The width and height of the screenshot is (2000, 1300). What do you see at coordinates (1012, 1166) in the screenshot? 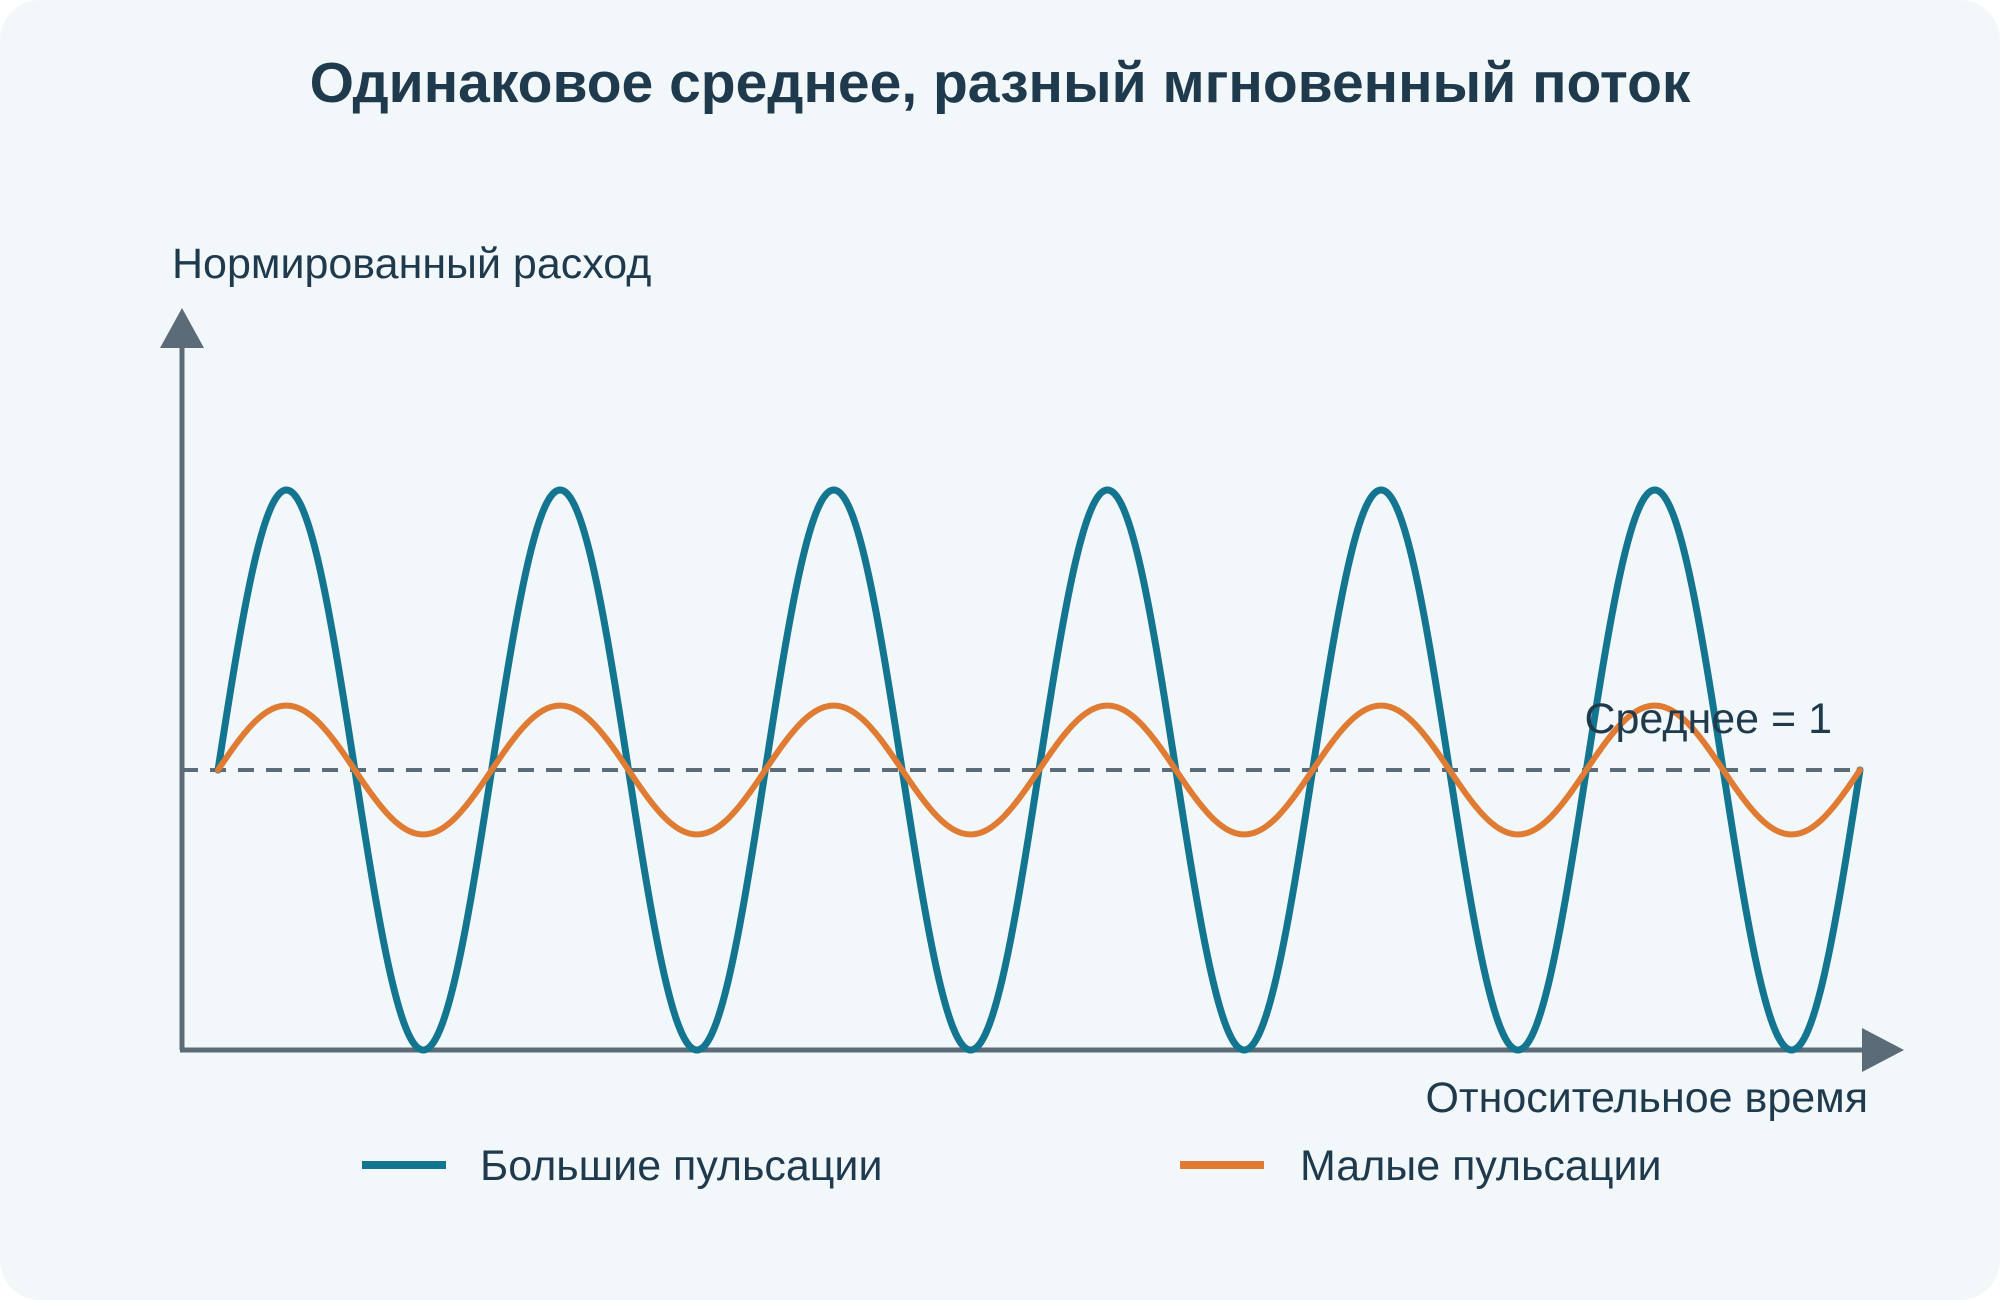
I see `legend: Большие пульсации Малые пульсации` at bounding box center [1012, 1166].